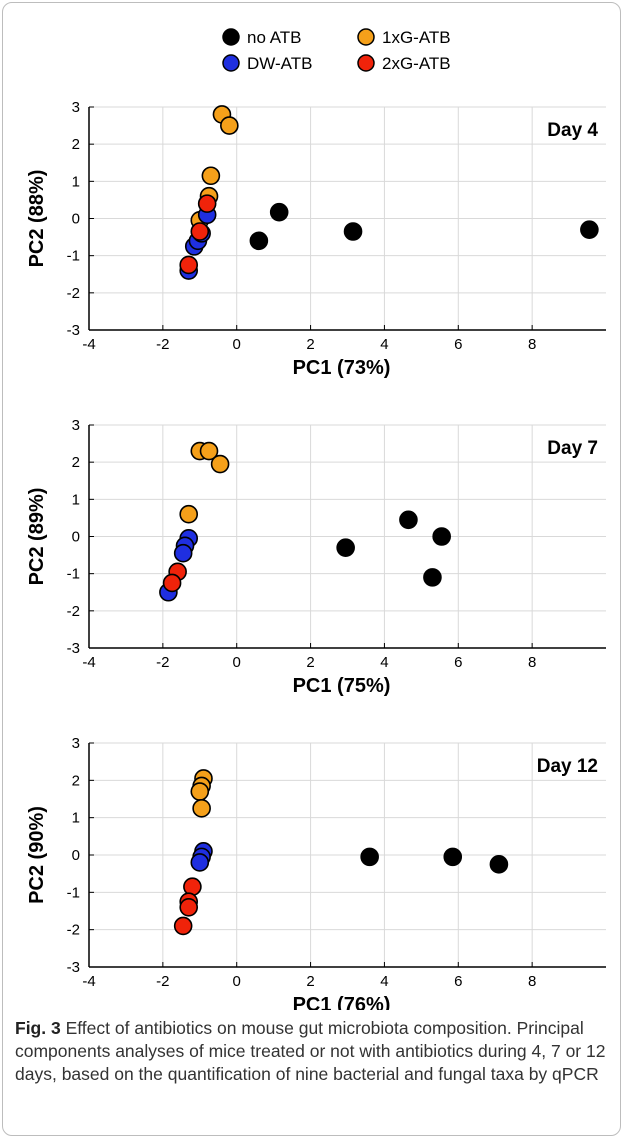 The width and height of the screenshot is (625, 1140). Describe the element at coordinates (416, 63) in the screenshot. I see `legend-label: 2xG-ATB` at that location.